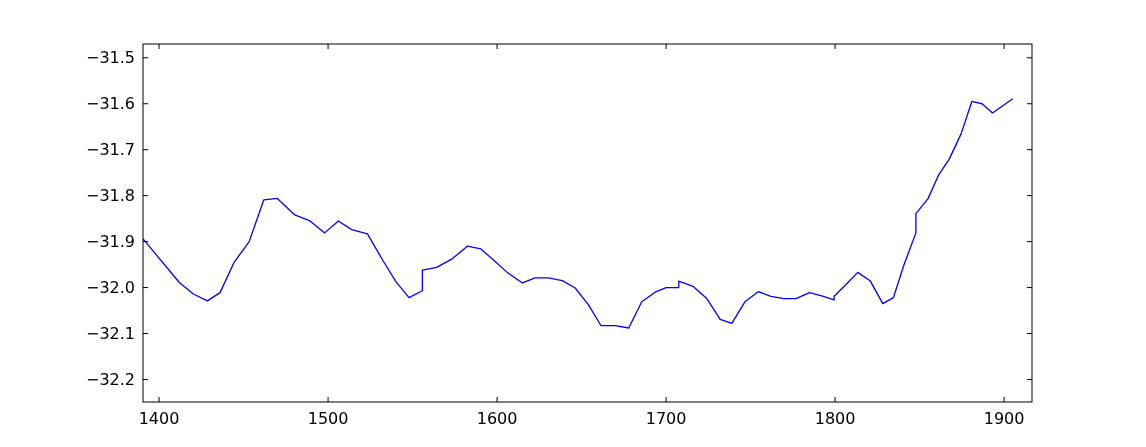  What do you see at coordinates (110, 150) in the screenshot?
I see `y-tick-label: −31.7` at bounding box center [110, 150].